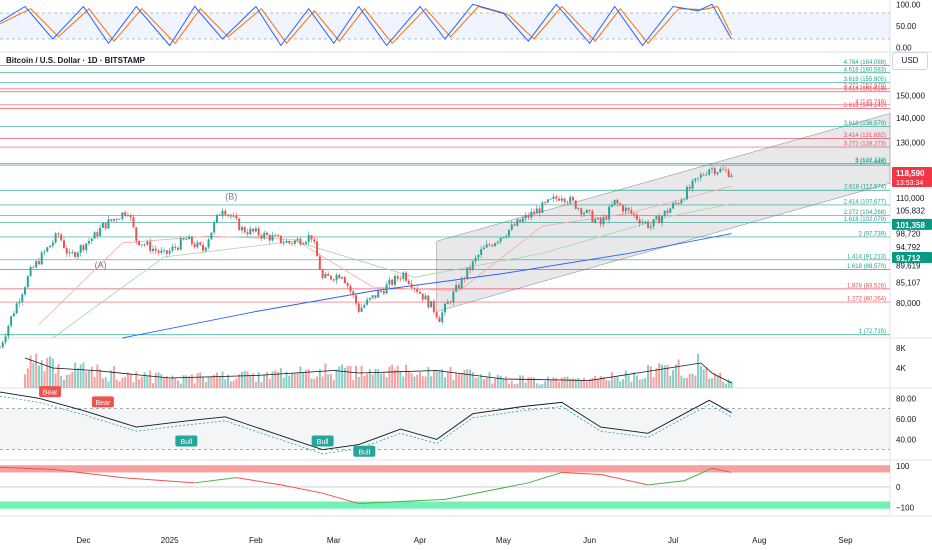  Describe the element at coordinates (865, 188) in the screenshot. I see `fib-label: 2.618 (112,574)` at that location.